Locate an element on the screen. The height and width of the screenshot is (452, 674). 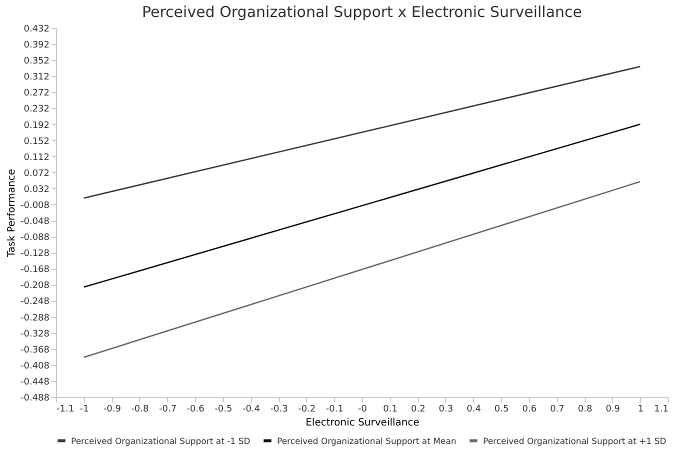
x-tick-label: 0.5 is located at coordinates (501, 409).